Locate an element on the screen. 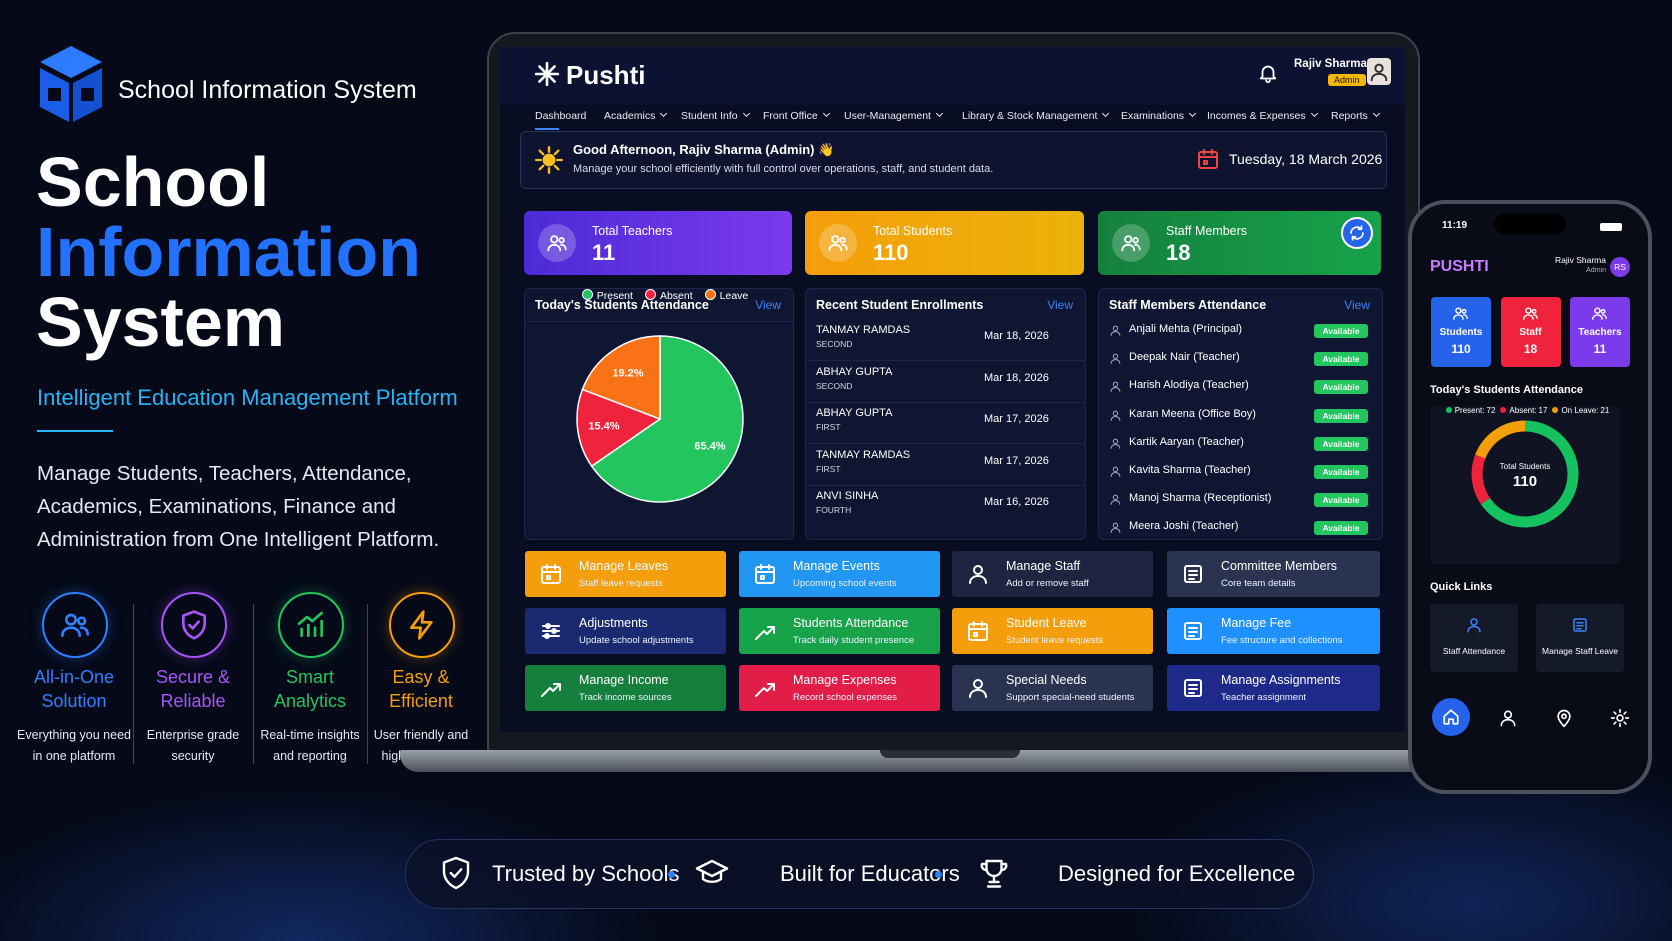 The image size is (1672, 941). action-subtitle: Track daily student presence is located at coordinates (854, 640).